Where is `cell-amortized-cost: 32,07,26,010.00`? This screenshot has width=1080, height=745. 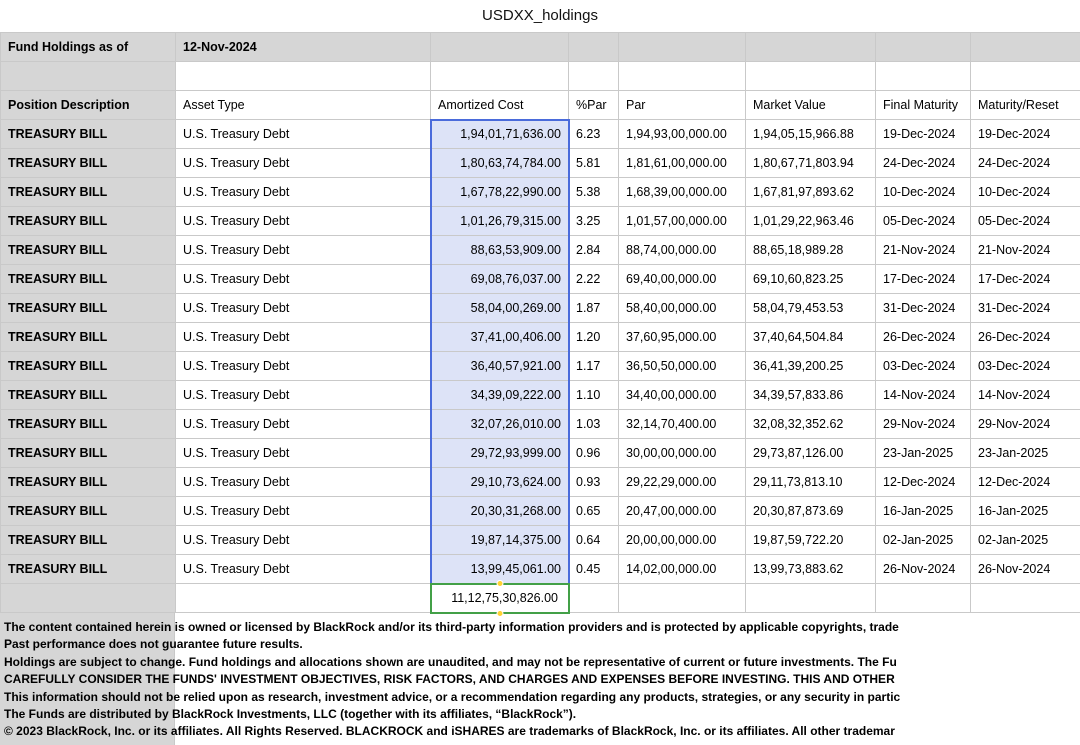 cell-amortized-cost: 32,07,26,010.00 is located at coordinates (499, 424).